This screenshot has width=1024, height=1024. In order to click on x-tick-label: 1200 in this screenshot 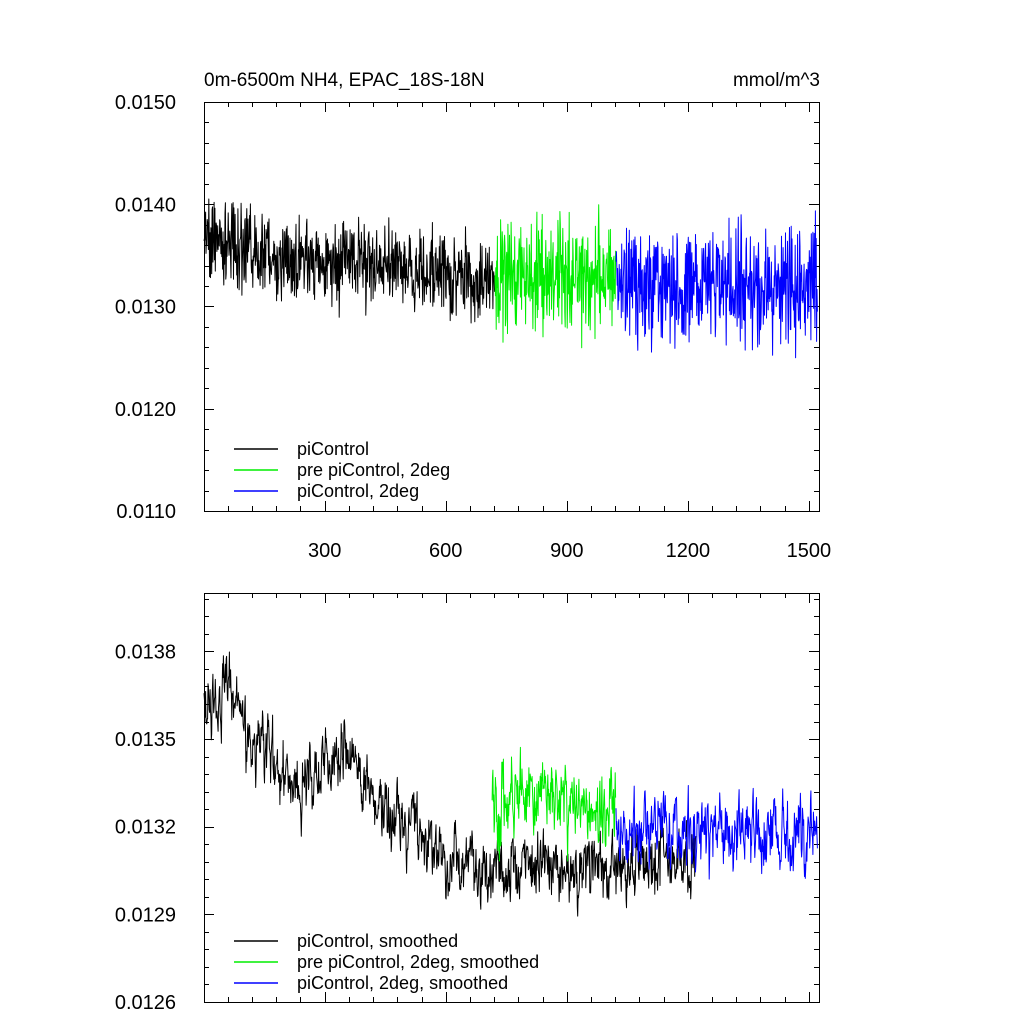, I will do `click(688, 551)`.